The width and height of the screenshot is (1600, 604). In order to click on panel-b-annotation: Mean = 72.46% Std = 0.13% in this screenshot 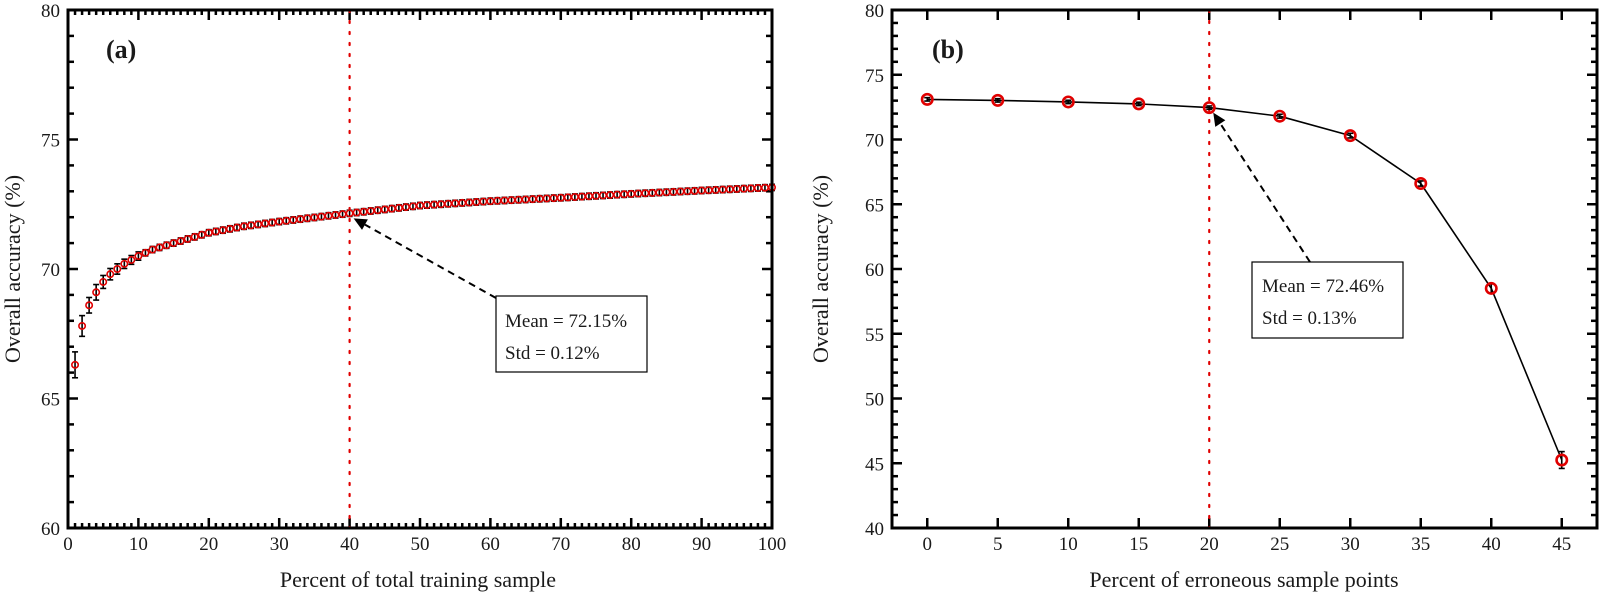, I will do `click(1308, 225)`.